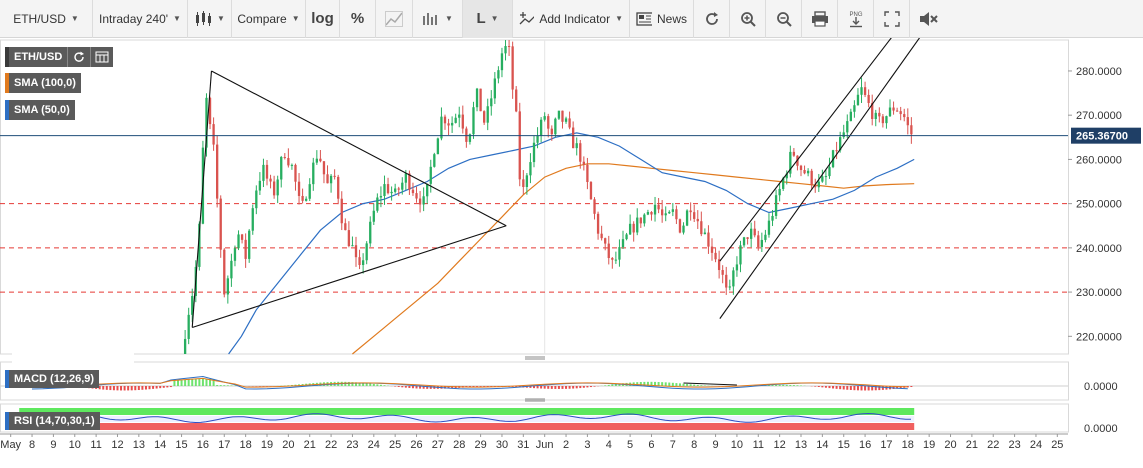 The height and width of the screenshot is (468, 1143). I want to click on legend-macd: MACD (12,26,9), so click(52, 379).